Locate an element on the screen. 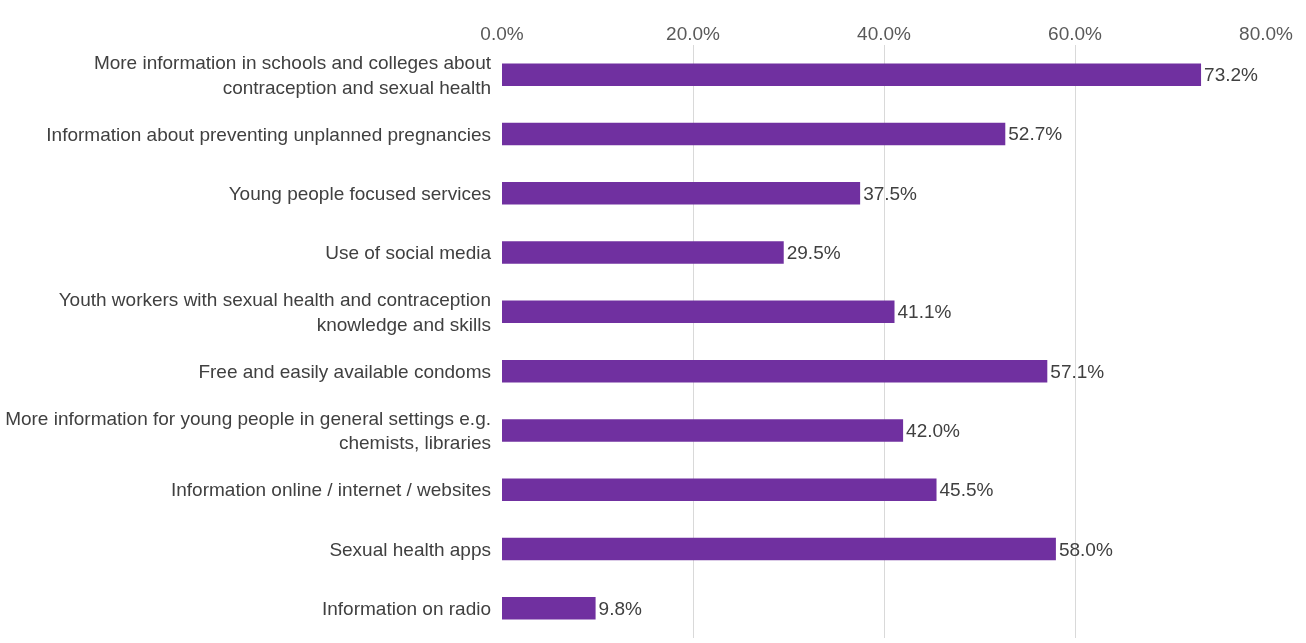  x-tick-label: 40.0% is located at coordinates (884, 34).